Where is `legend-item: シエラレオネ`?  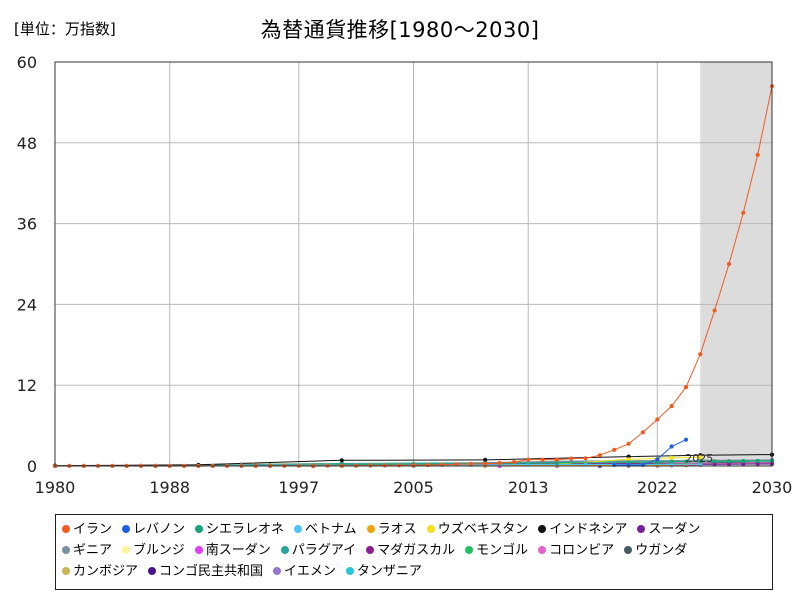 legend-item: シエラレオネ is located at coordinates (239, 529).